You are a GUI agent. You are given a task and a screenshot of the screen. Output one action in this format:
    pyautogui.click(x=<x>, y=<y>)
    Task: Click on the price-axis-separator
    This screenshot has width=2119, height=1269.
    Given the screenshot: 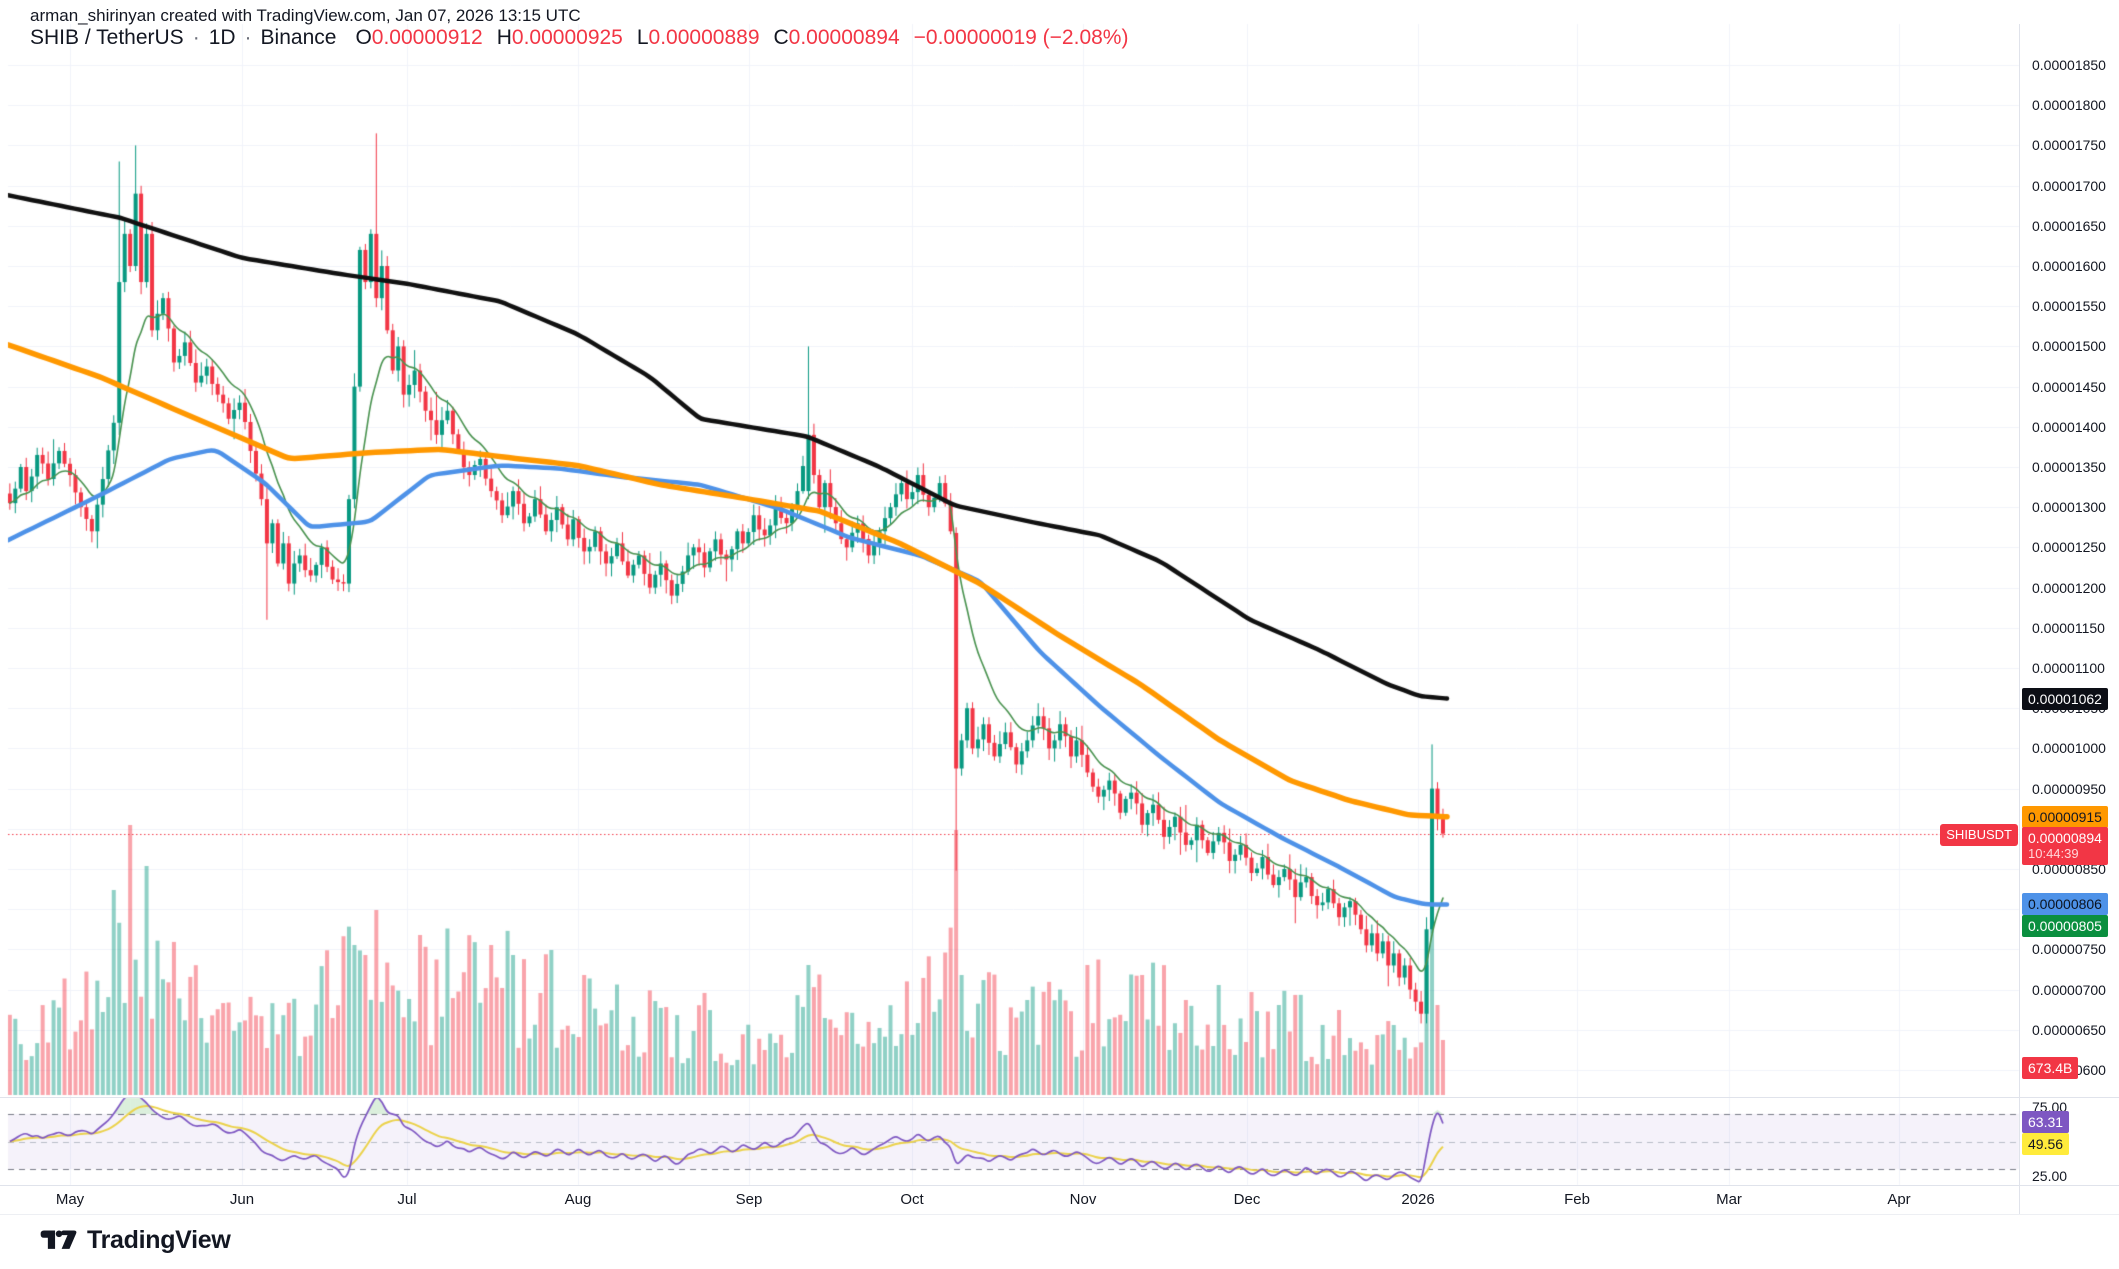 What is the action you would take?
    pyautogui.click(x=2019, y=619)
    